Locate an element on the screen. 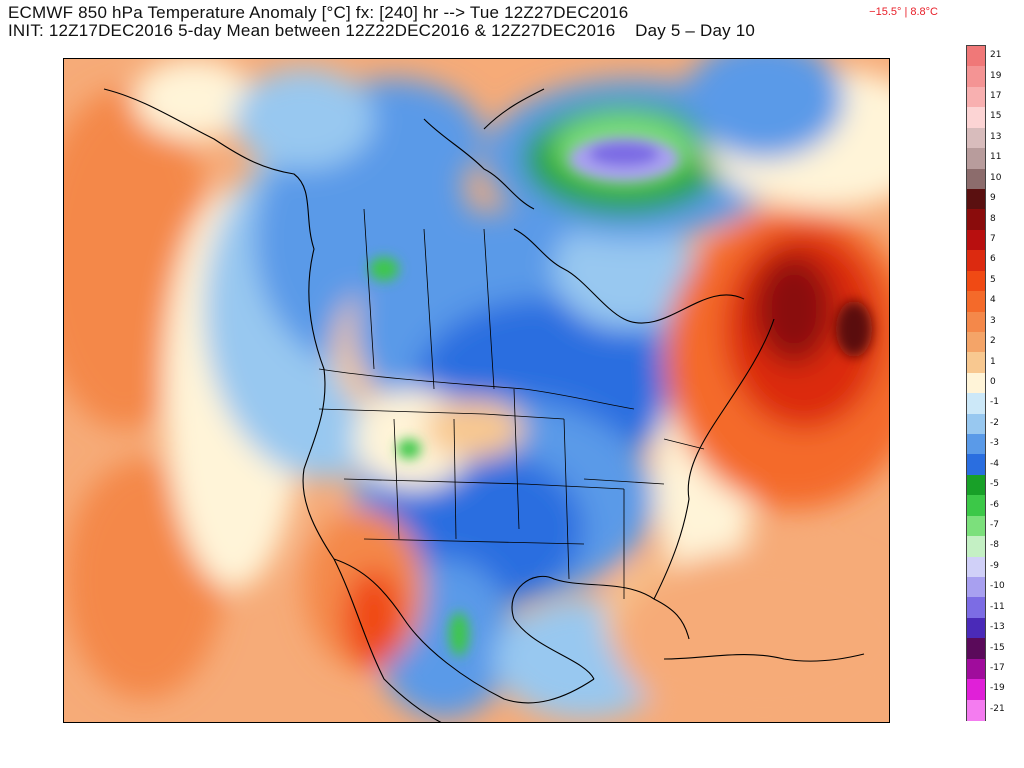 The width and height of the screenshot is (1024, 768). color-scale-label: 19 is located at coordinates (996, 75).